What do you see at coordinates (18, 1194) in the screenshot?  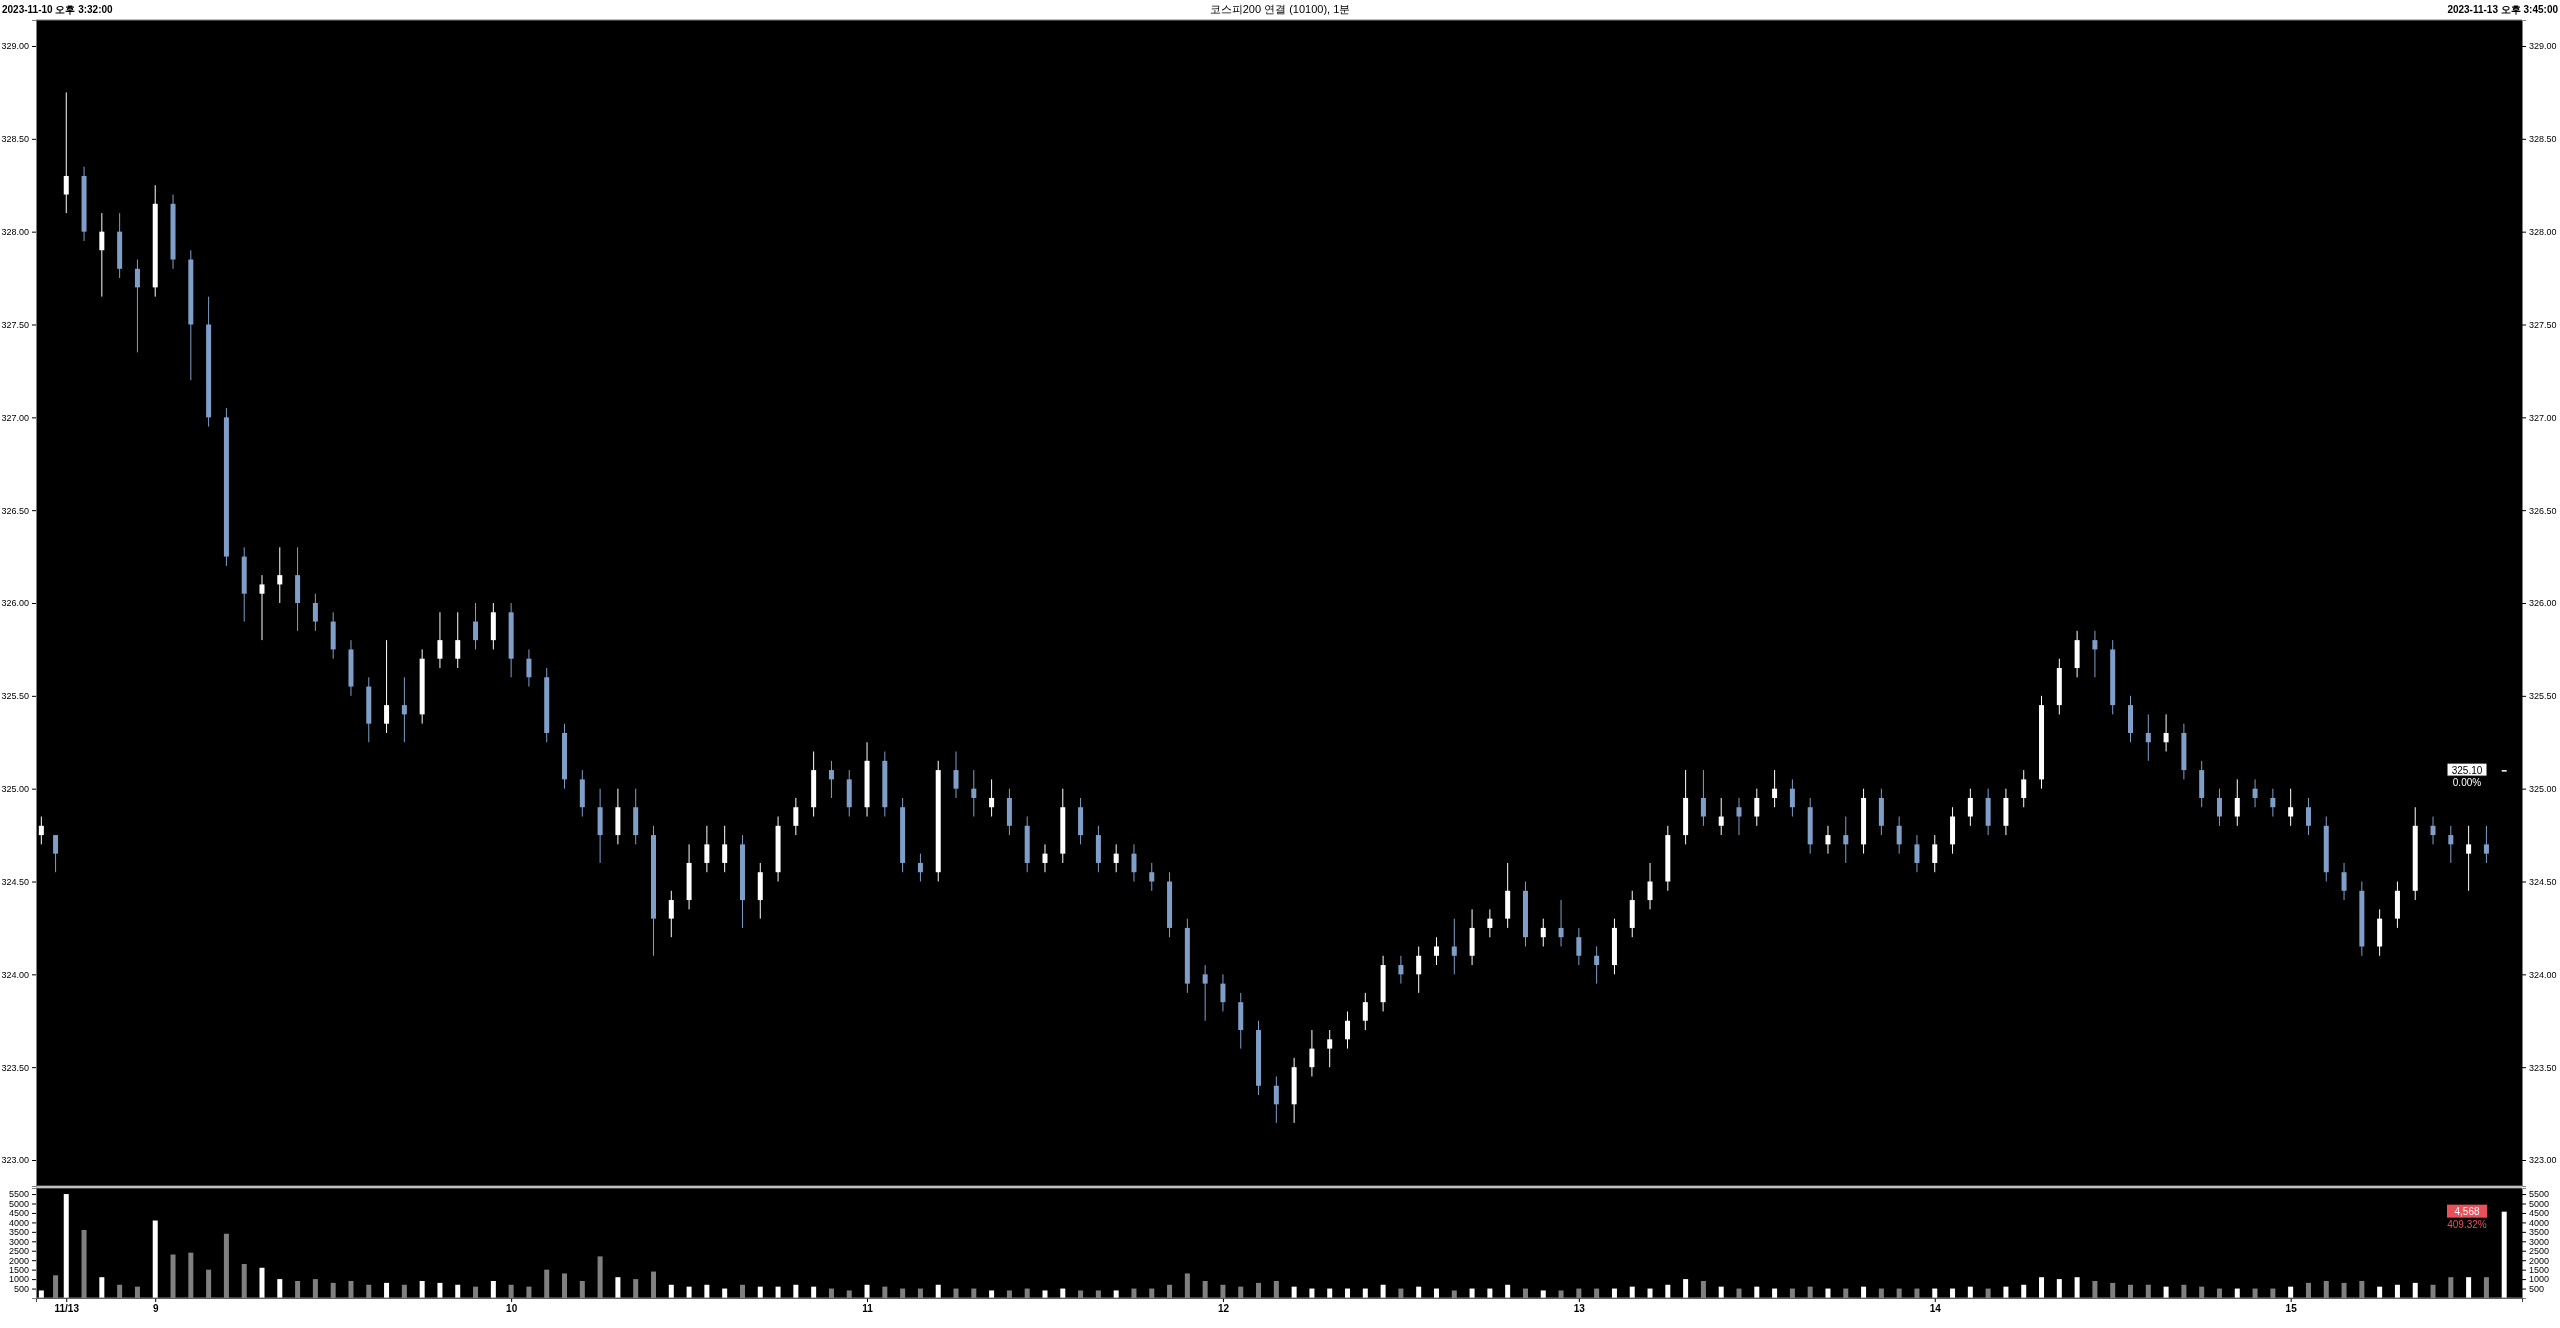 I see `y-tick-label: 5500` at bounding box center [18, 1194].